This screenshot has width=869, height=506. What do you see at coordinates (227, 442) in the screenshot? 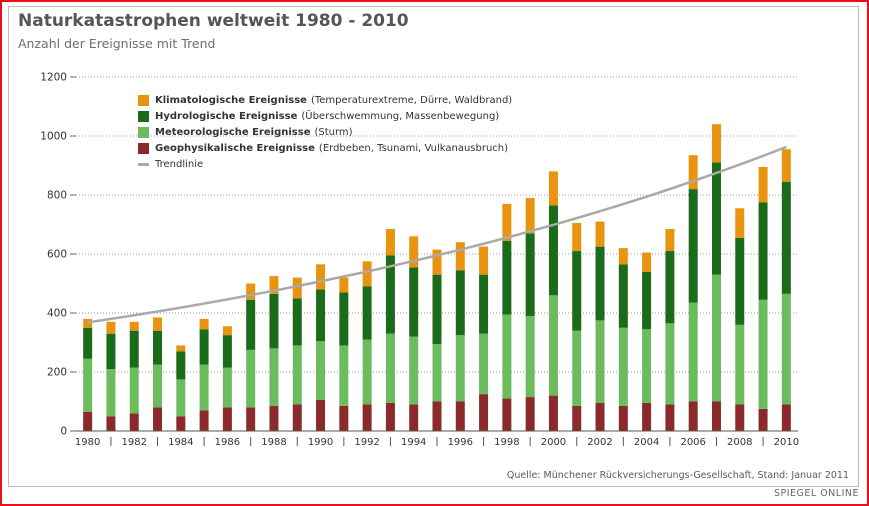
I see `x-tick-label: 1986` at bounding box center [227, 442].